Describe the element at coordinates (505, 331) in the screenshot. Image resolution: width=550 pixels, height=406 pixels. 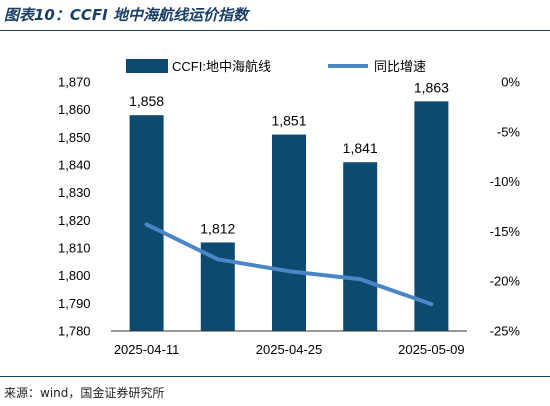
I see `right-tick-label: -25%` at that location.